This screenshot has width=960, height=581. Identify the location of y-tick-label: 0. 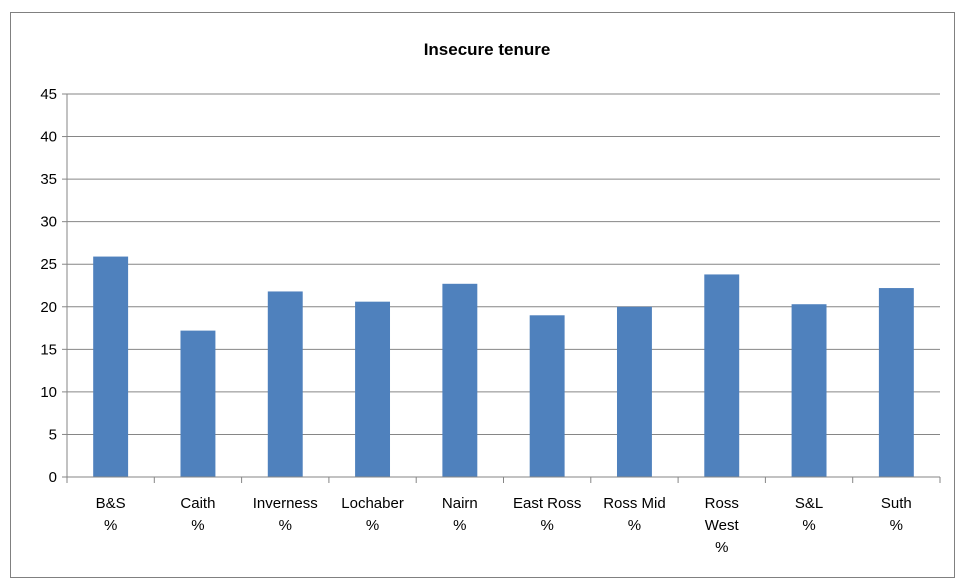
(53, 477).